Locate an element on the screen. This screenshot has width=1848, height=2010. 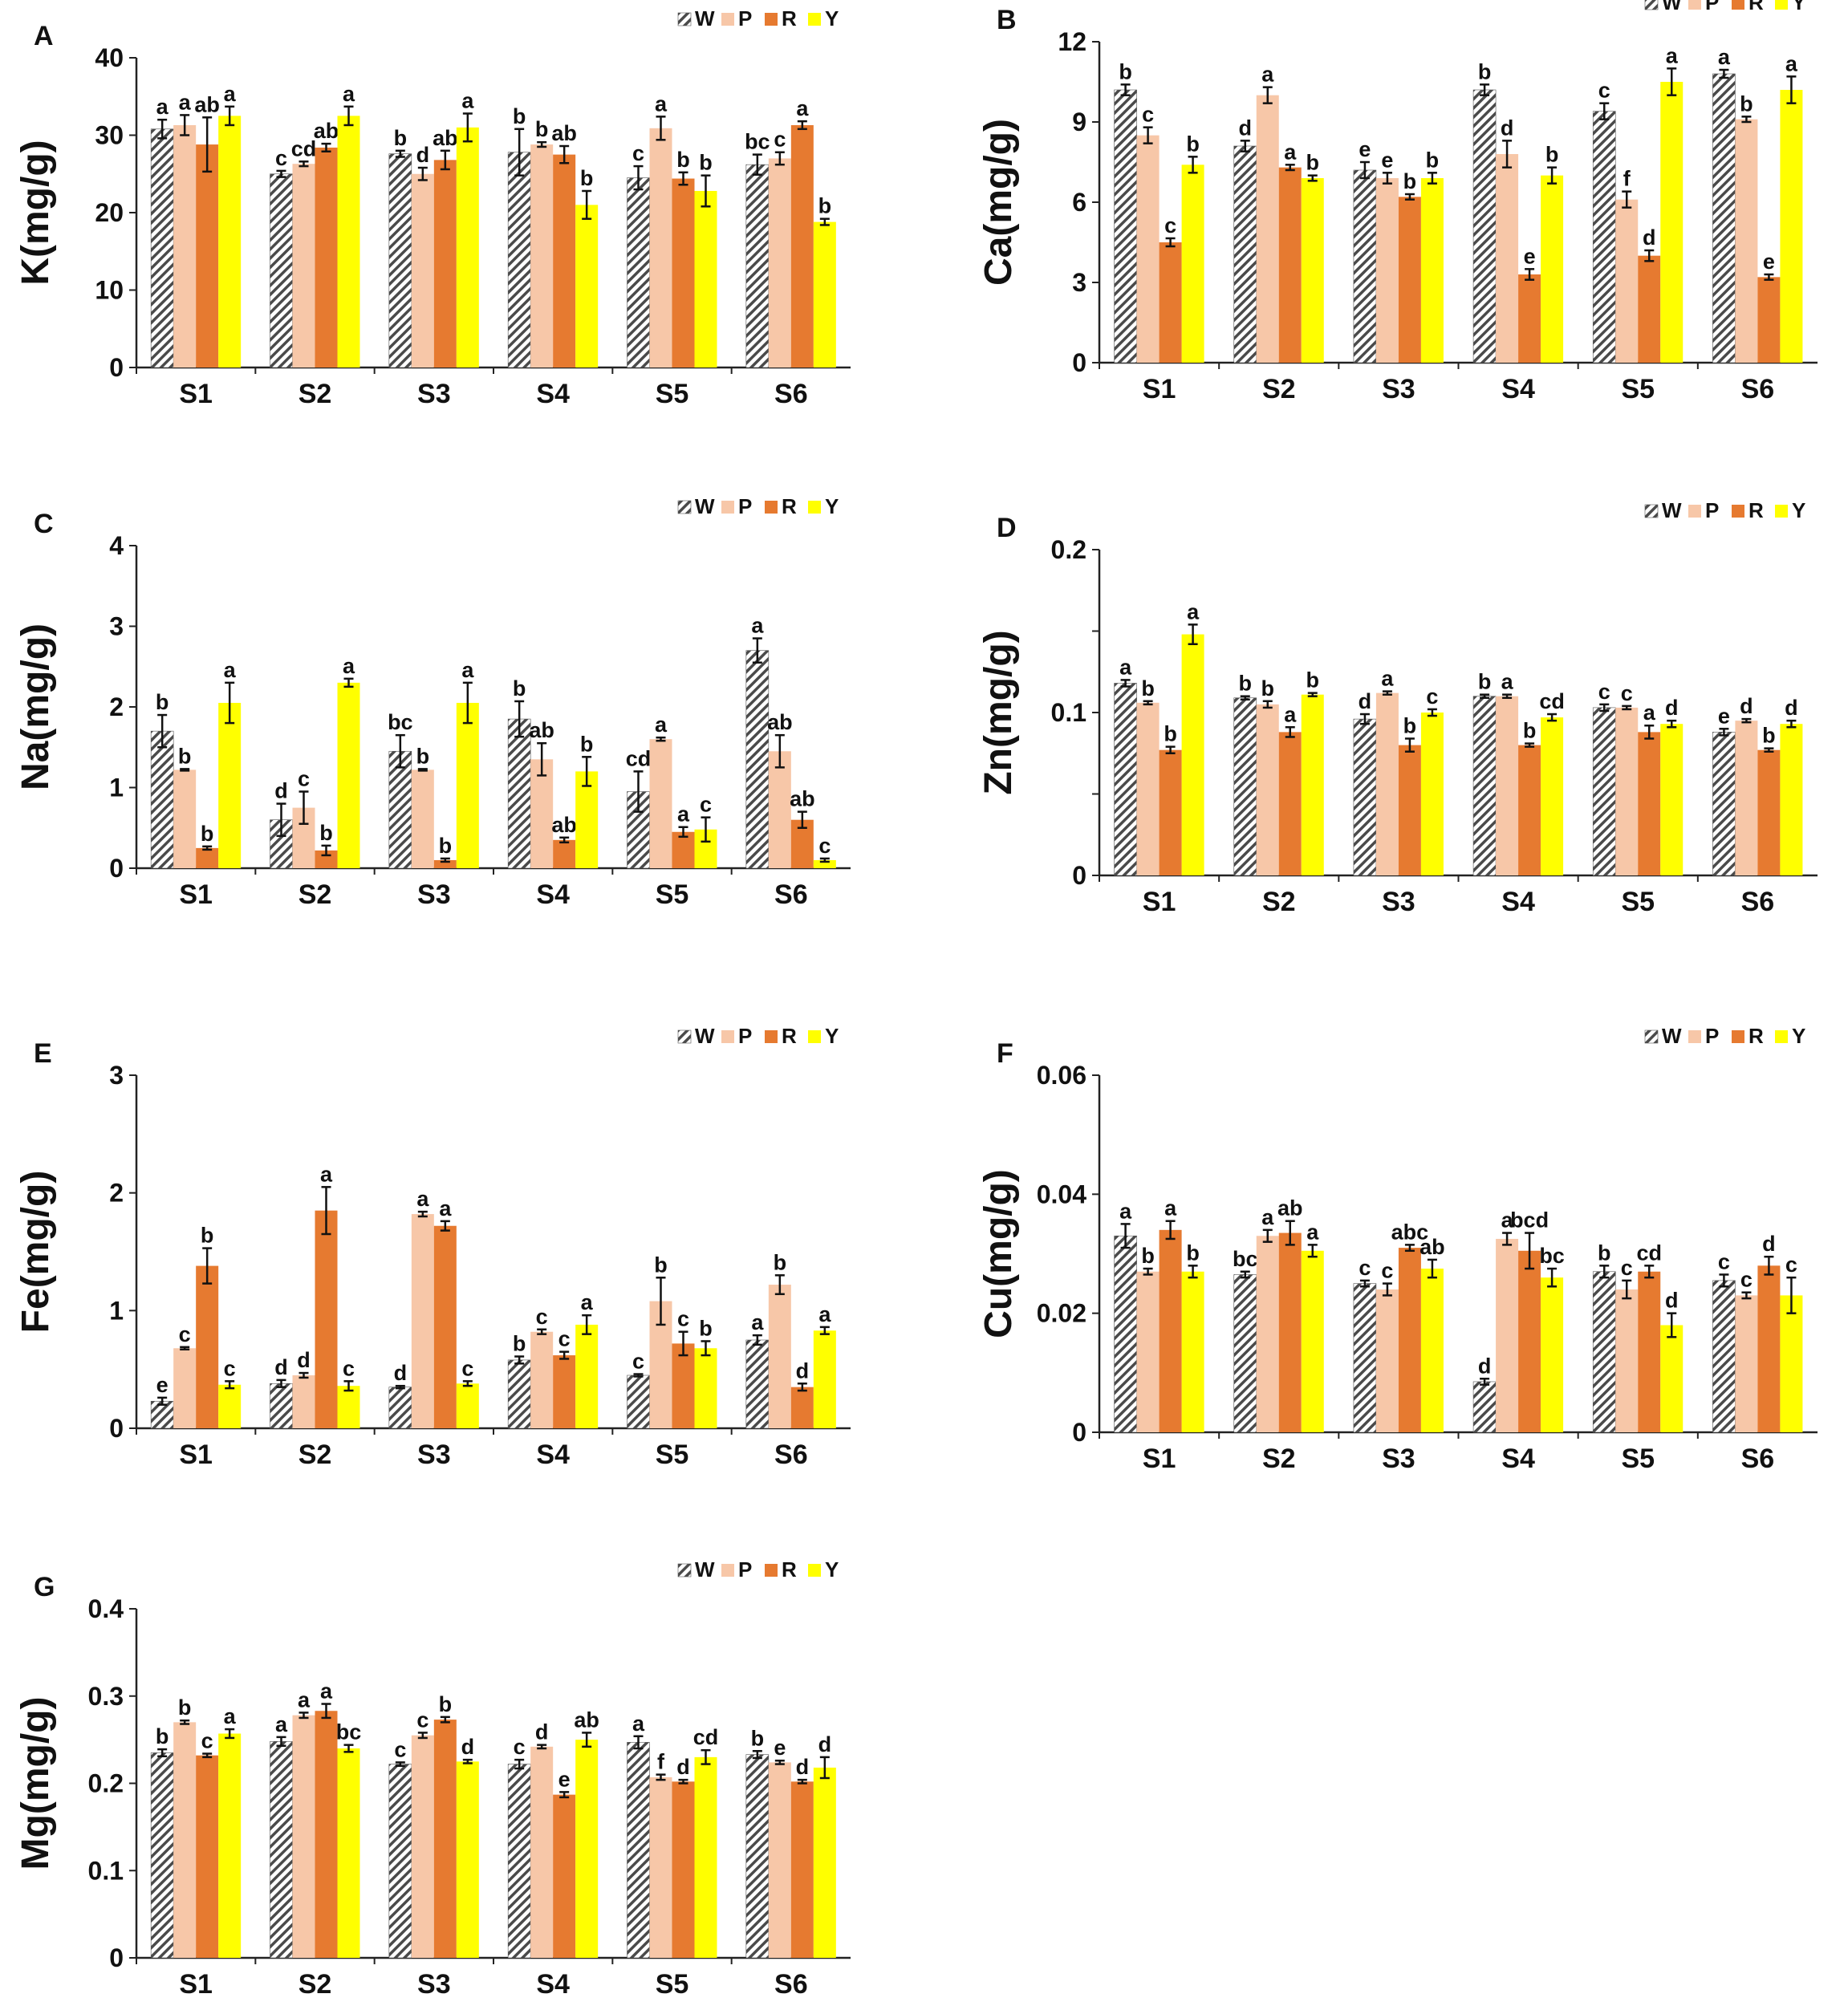
y-tick-label: 10 is located at coordinates (109, 290).